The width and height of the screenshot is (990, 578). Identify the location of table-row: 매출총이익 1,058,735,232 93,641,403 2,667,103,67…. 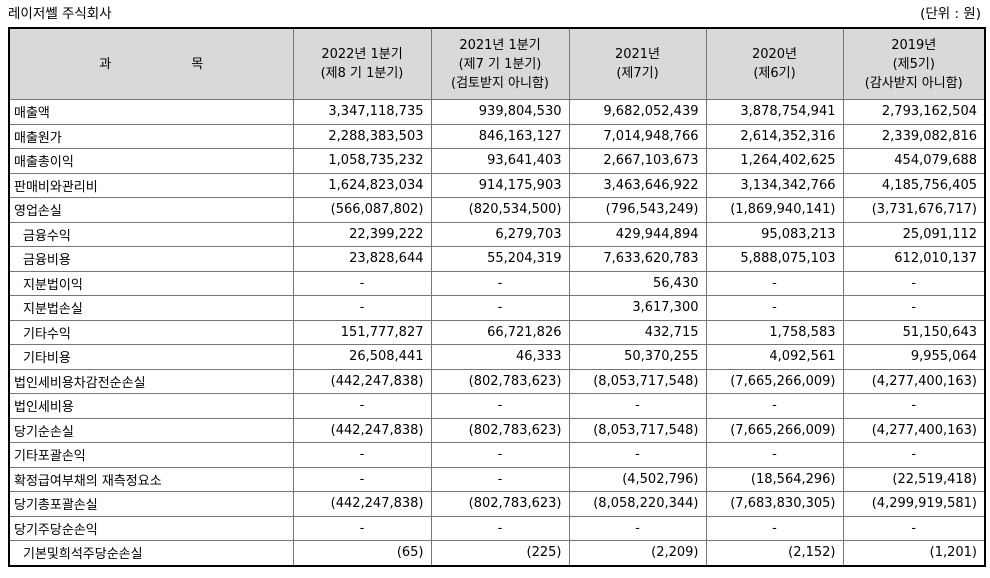
(497, 161).